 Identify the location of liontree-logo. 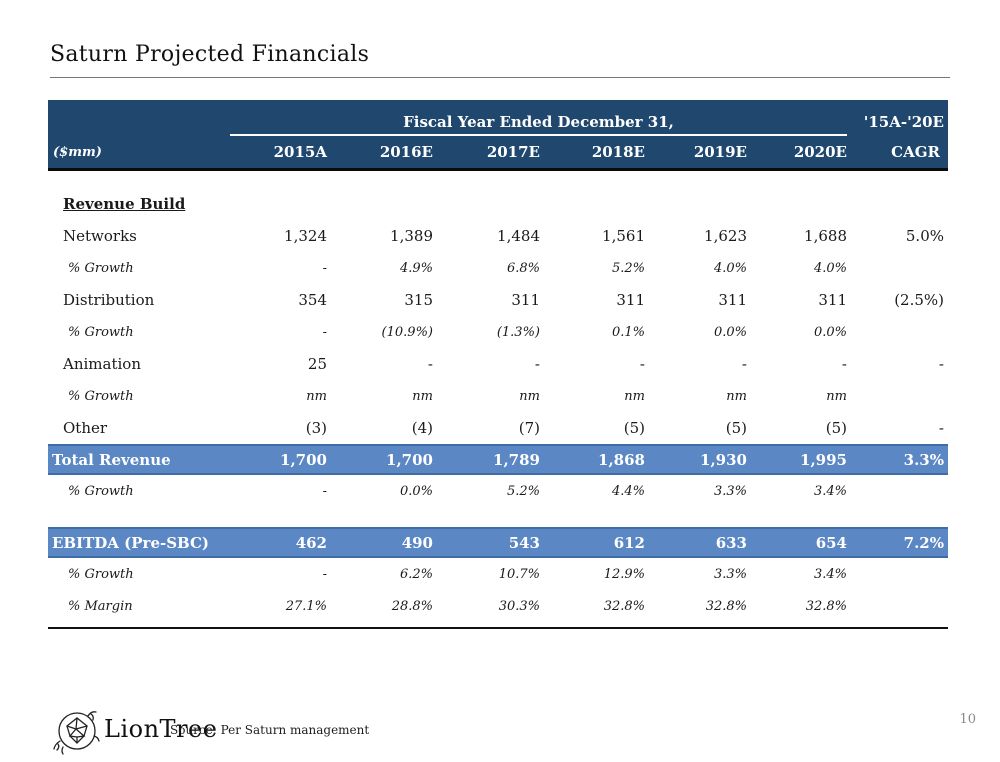
(77, 730).